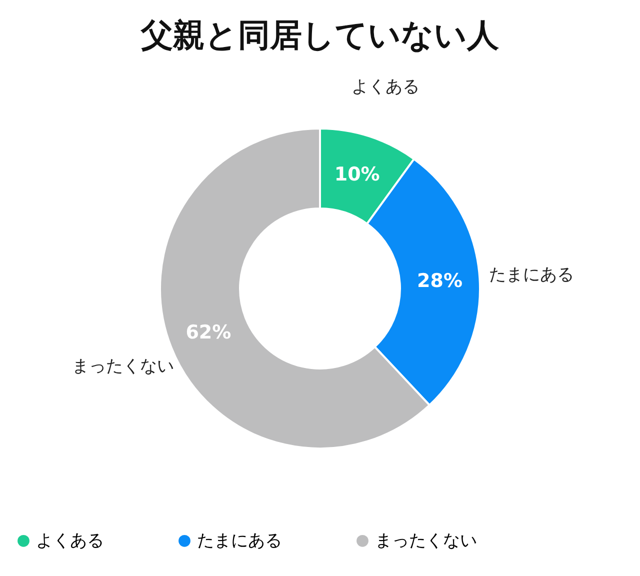  Describe the element at coordinates (320, 35) in the screenshot. I see `chart-title: 父親と同居していない人` at that location.